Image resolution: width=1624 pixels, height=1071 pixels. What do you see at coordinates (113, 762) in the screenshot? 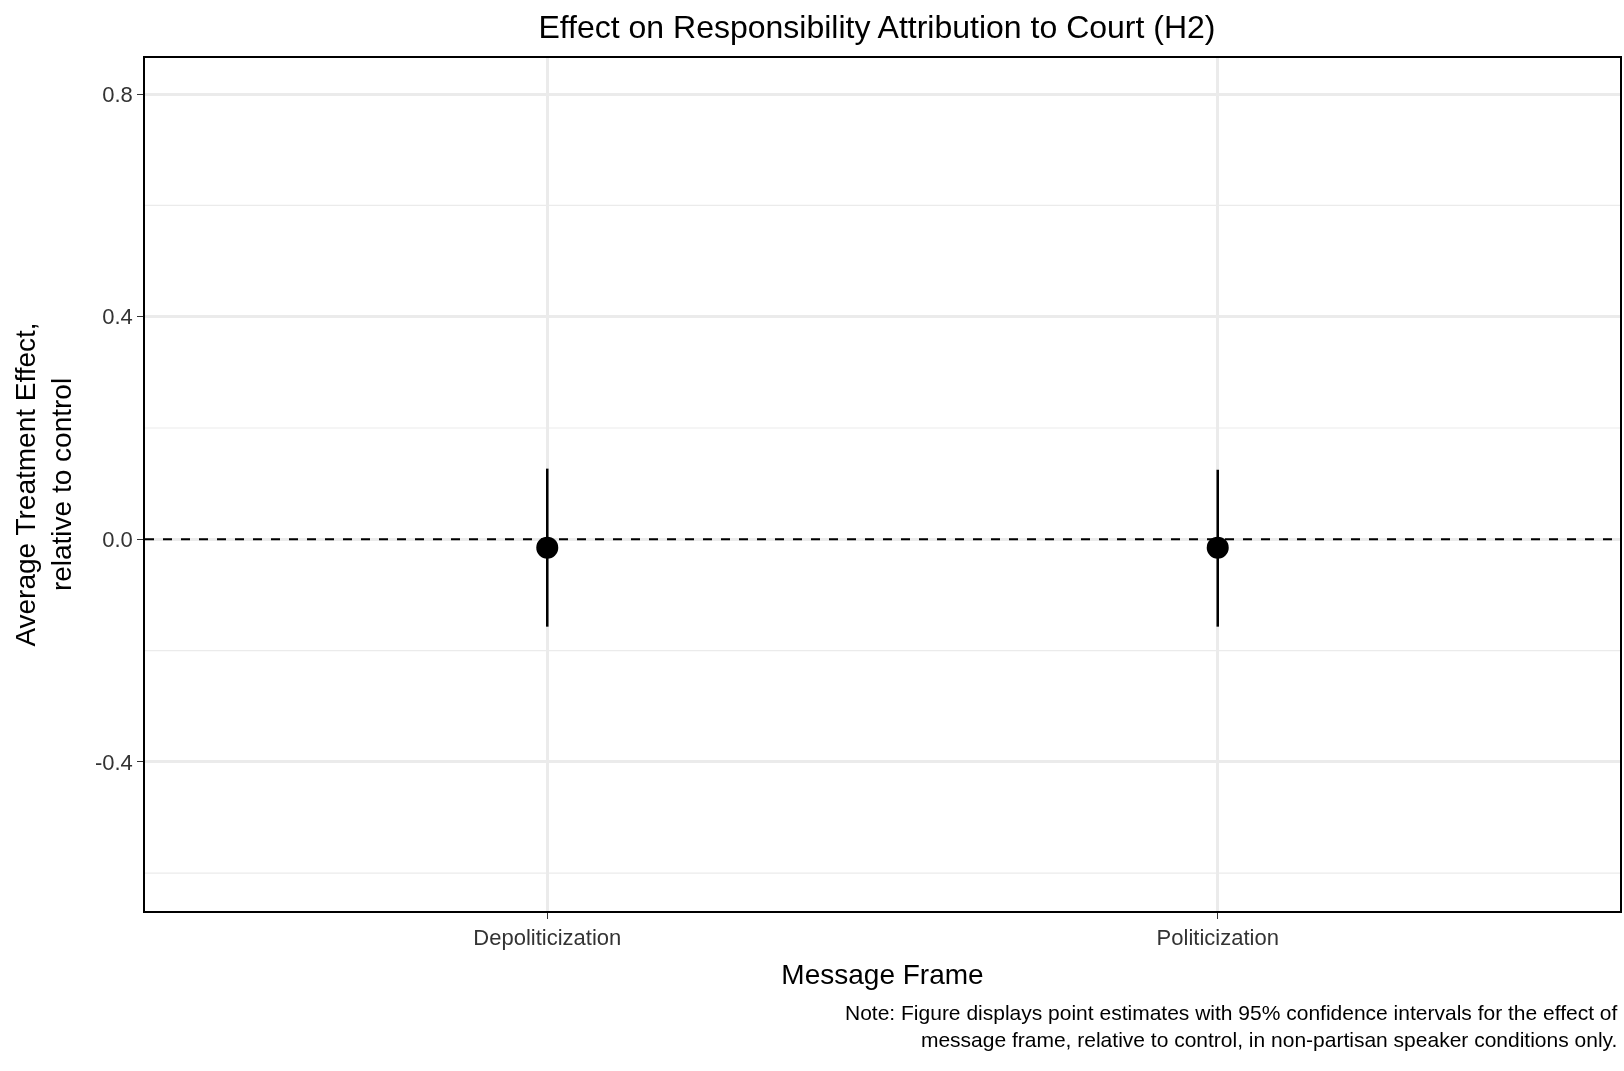
I see `y-tick-label: -0.4` at bounding box center [113, 762].